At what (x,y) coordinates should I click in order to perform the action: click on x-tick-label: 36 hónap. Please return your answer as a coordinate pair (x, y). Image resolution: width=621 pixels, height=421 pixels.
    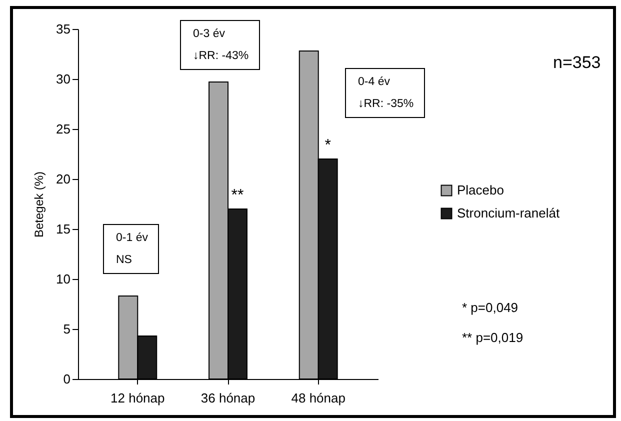
    Looking at the image, I should click on (228, 398).